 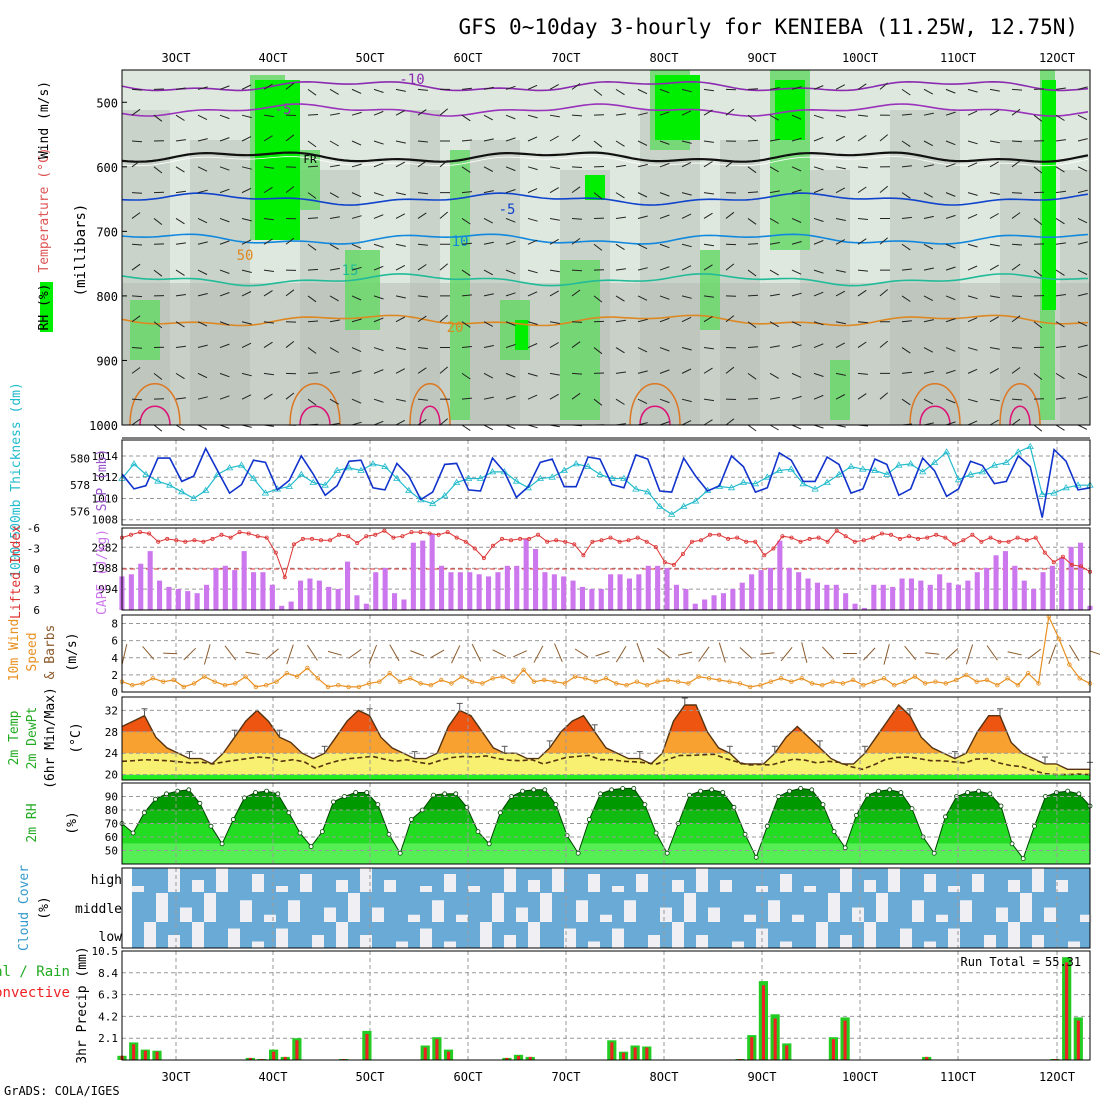 What do you see at coordinates (606, 853) in the screenshot?
I see `rh-fill-band` at bounding box center [606, 853].